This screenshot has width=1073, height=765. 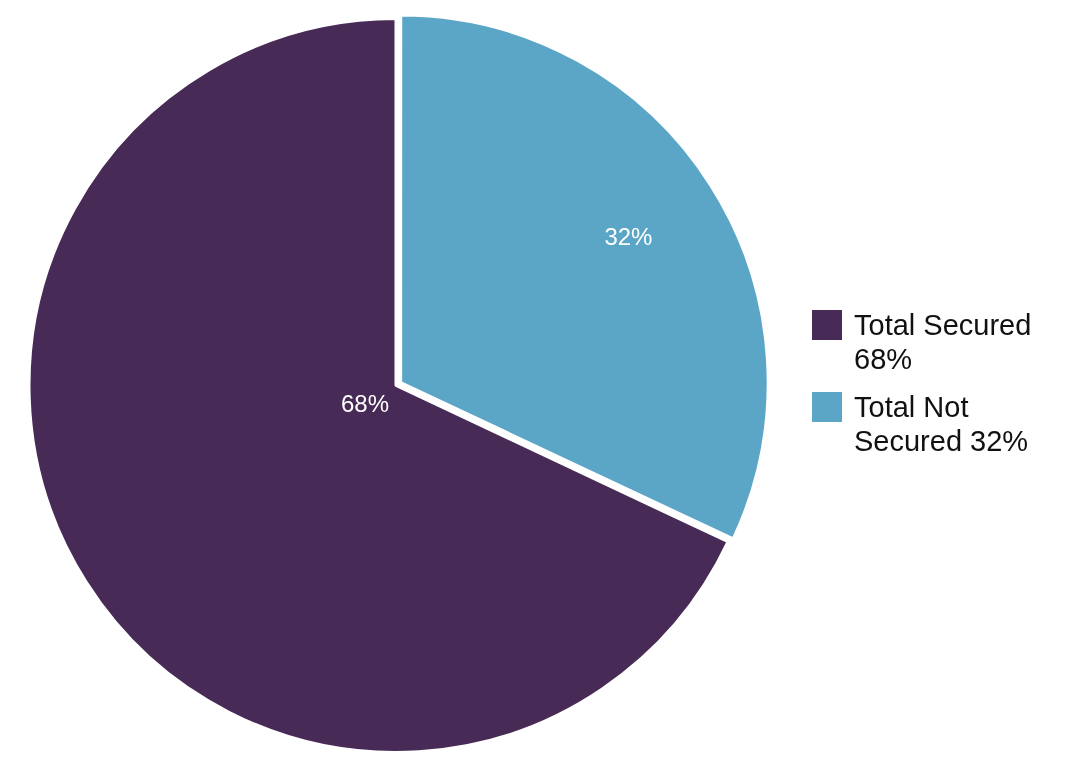 I want to click on data-label: 32%, so click(x=628, y=236).